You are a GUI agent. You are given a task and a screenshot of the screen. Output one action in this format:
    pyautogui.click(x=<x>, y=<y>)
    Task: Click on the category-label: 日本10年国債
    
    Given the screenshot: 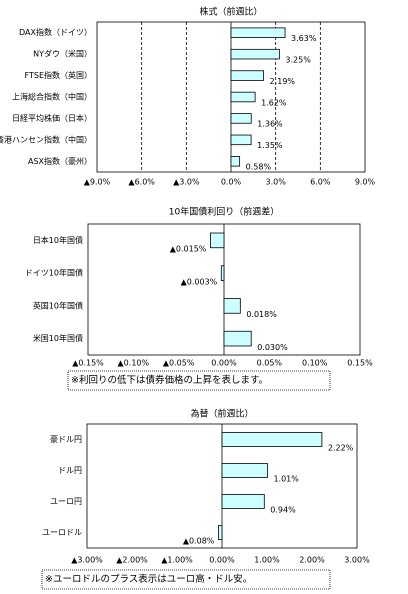 What is the action you would take?
    pyautogui.click(x=58, y=240)
    